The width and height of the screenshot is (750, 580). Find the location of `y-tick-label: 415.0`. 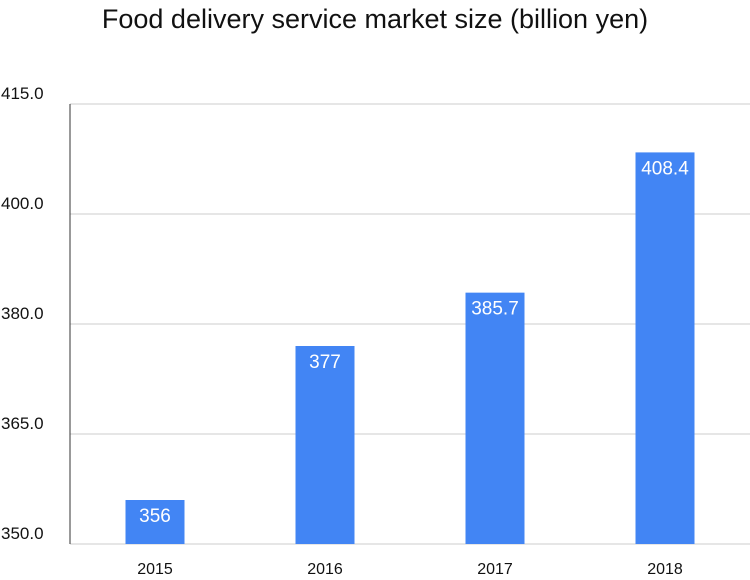

y-tick-label: 415.0 is located at coordinates (22, 93).